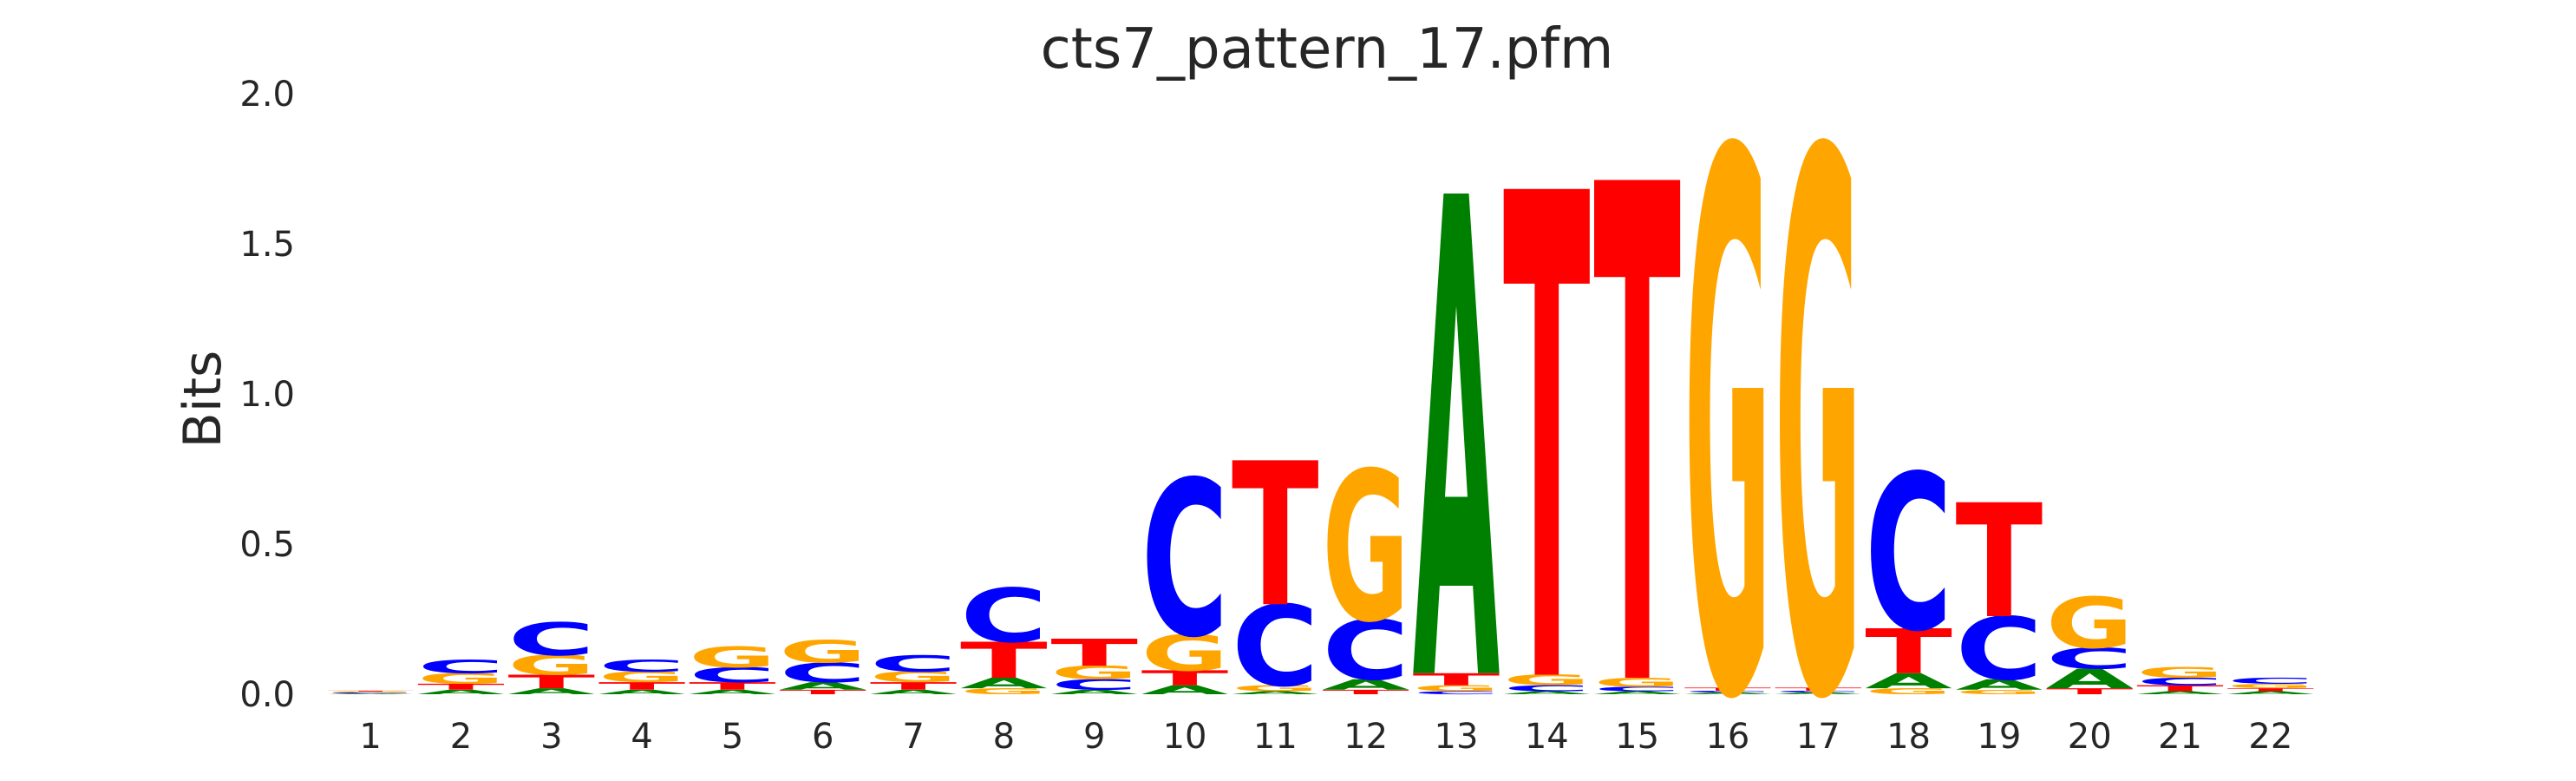 The height and width of the screenshot is (781, 2576). What do you see at coordinates (1908, 737) in the screenshot?
I see `x-tick-label: 18` at bounding box center [1908, 737].